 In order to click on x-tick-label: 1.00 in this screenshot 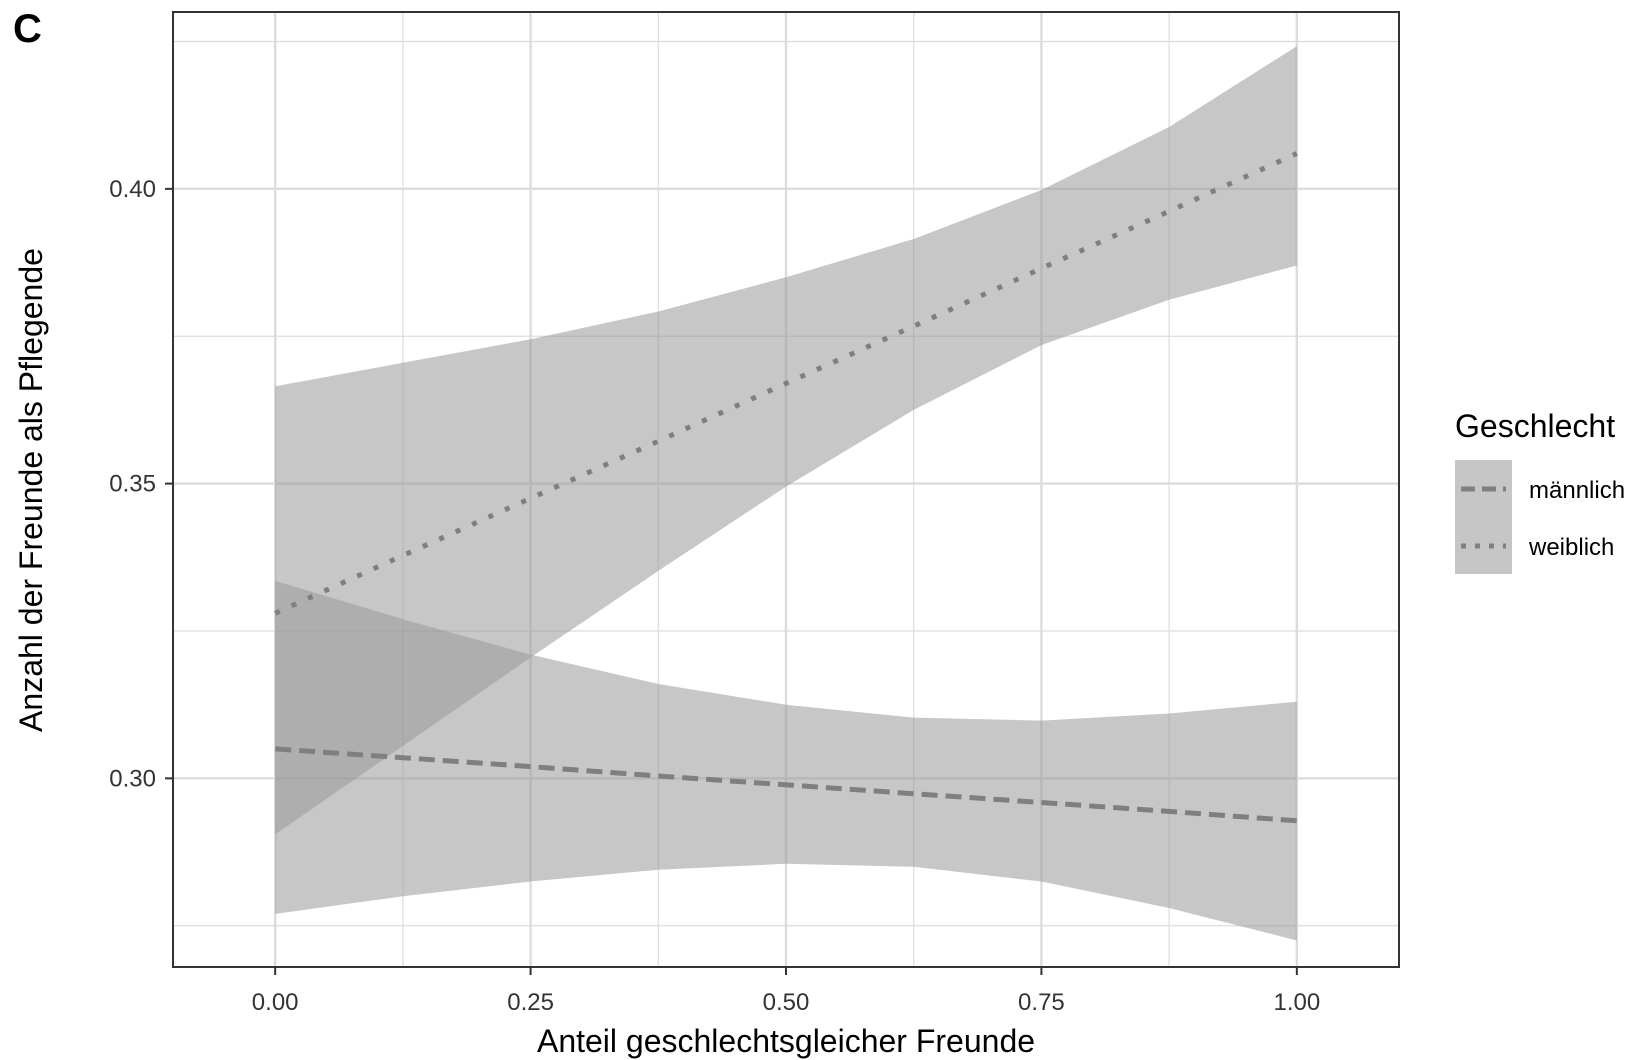, I will do `click(1296, 1002)`.